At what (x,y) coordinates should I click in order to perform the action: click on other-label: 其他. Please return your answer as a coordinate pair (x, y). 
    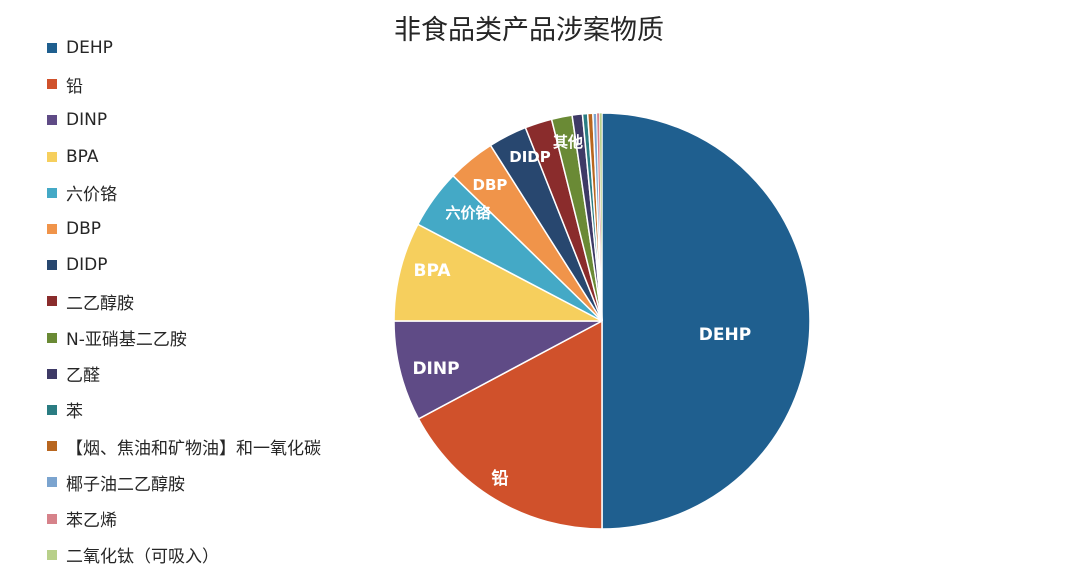
    Looking at the image, I should click on (568, 142).